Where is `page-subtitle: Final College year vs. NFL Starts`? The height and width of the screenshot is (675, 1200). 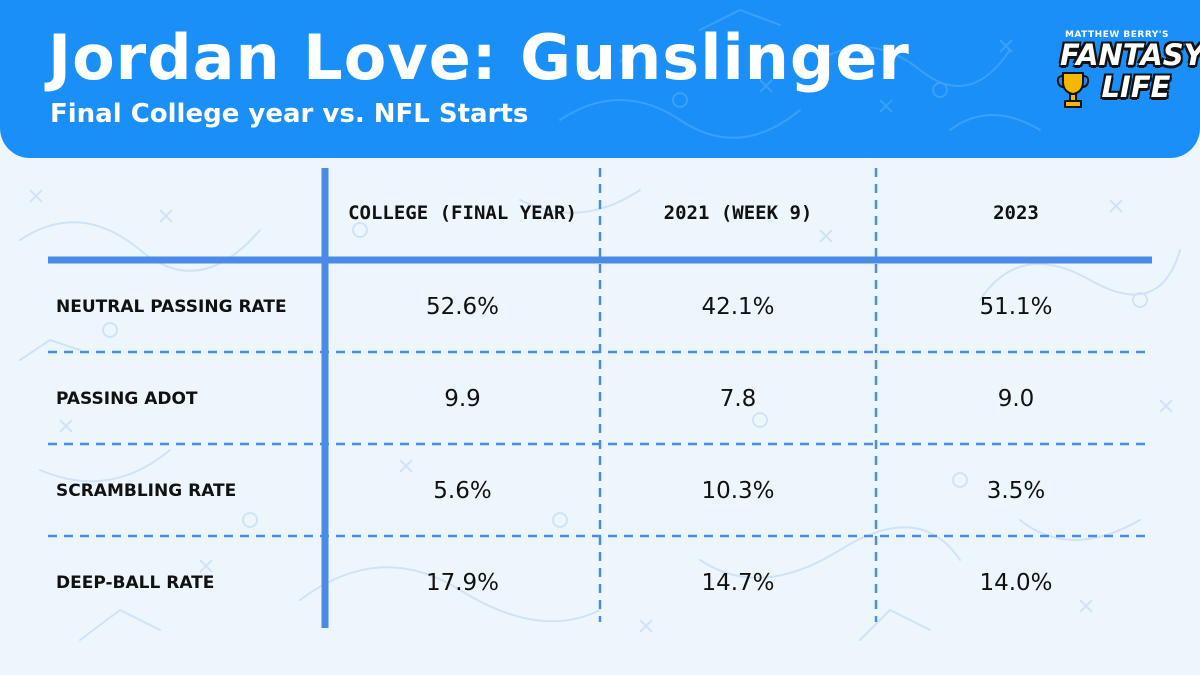 page-subtitle: Final College year vs. NFL Starts is located at coordinates (289, 114).